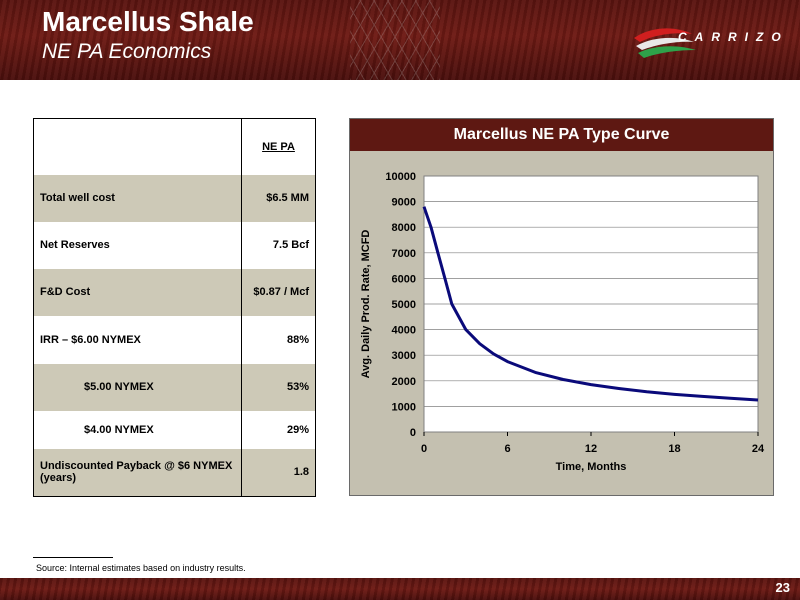  Describe the element at coordinates (278, 198) in the screenshot. I see `row-value-total-well-cost: $6.5 MM` at that location.